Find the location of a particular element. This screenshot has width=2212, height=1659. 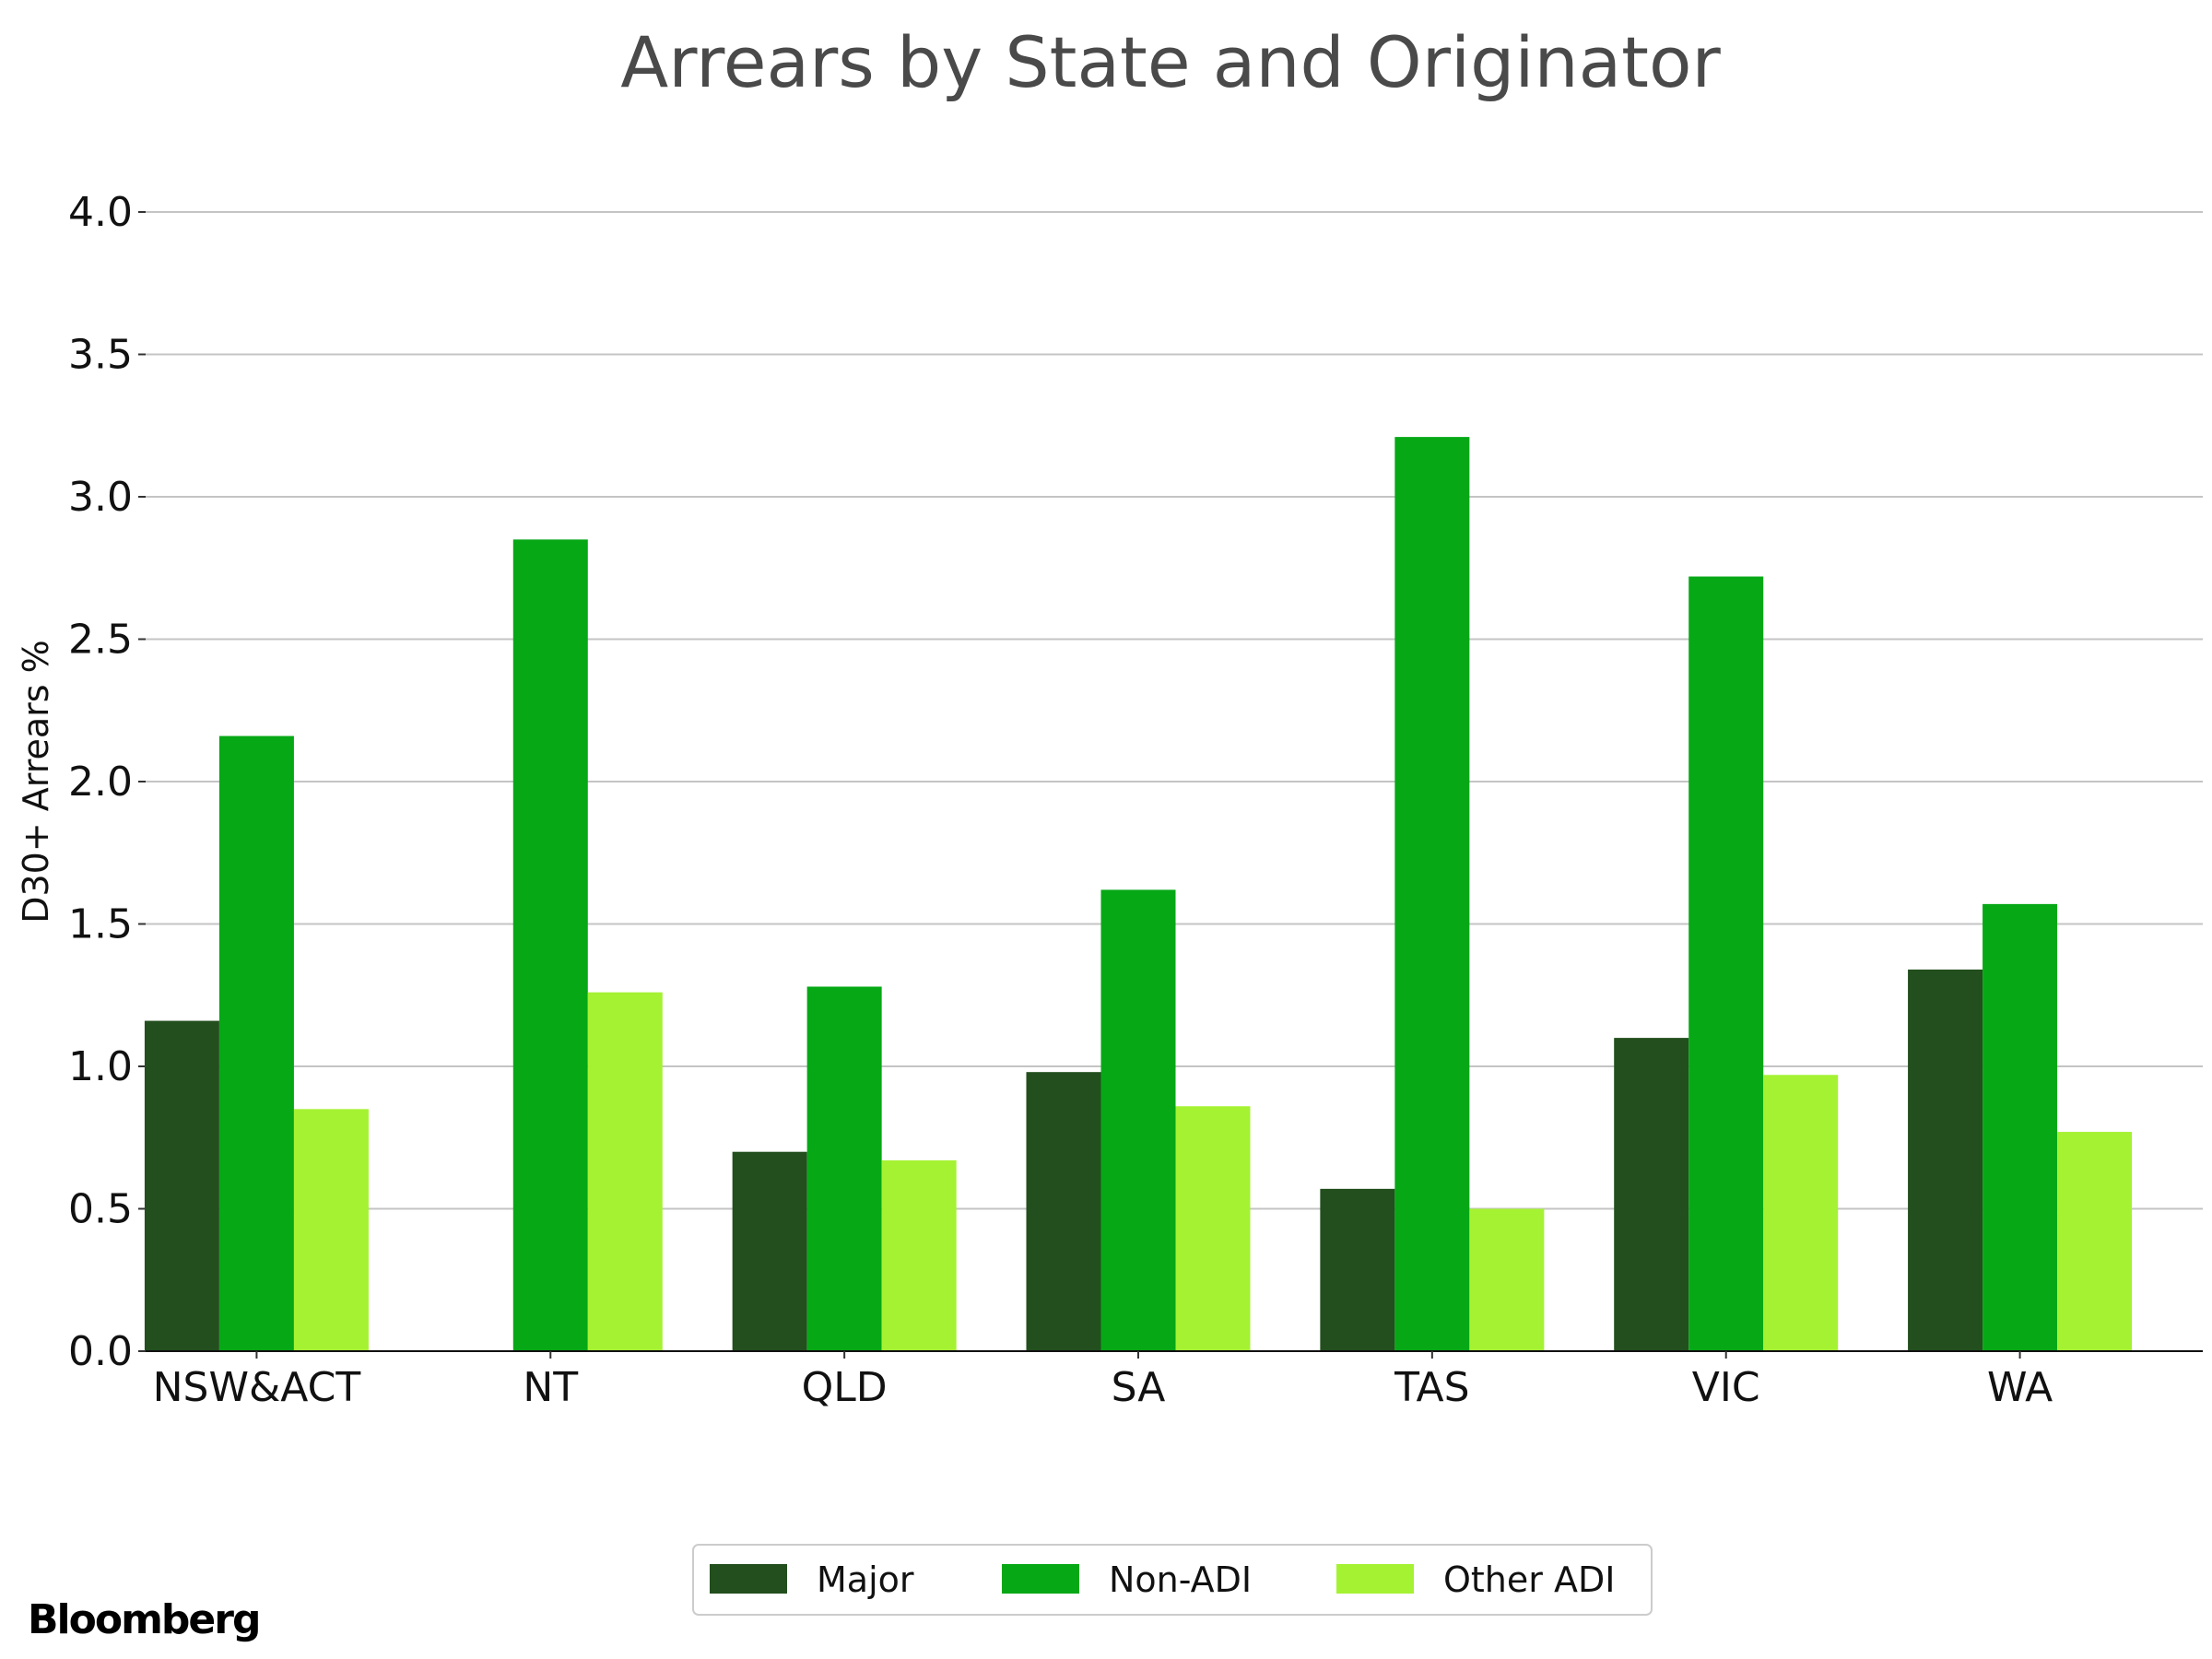

bloomberg-logo: Bloomberg is located at coordinates (143, 1619).